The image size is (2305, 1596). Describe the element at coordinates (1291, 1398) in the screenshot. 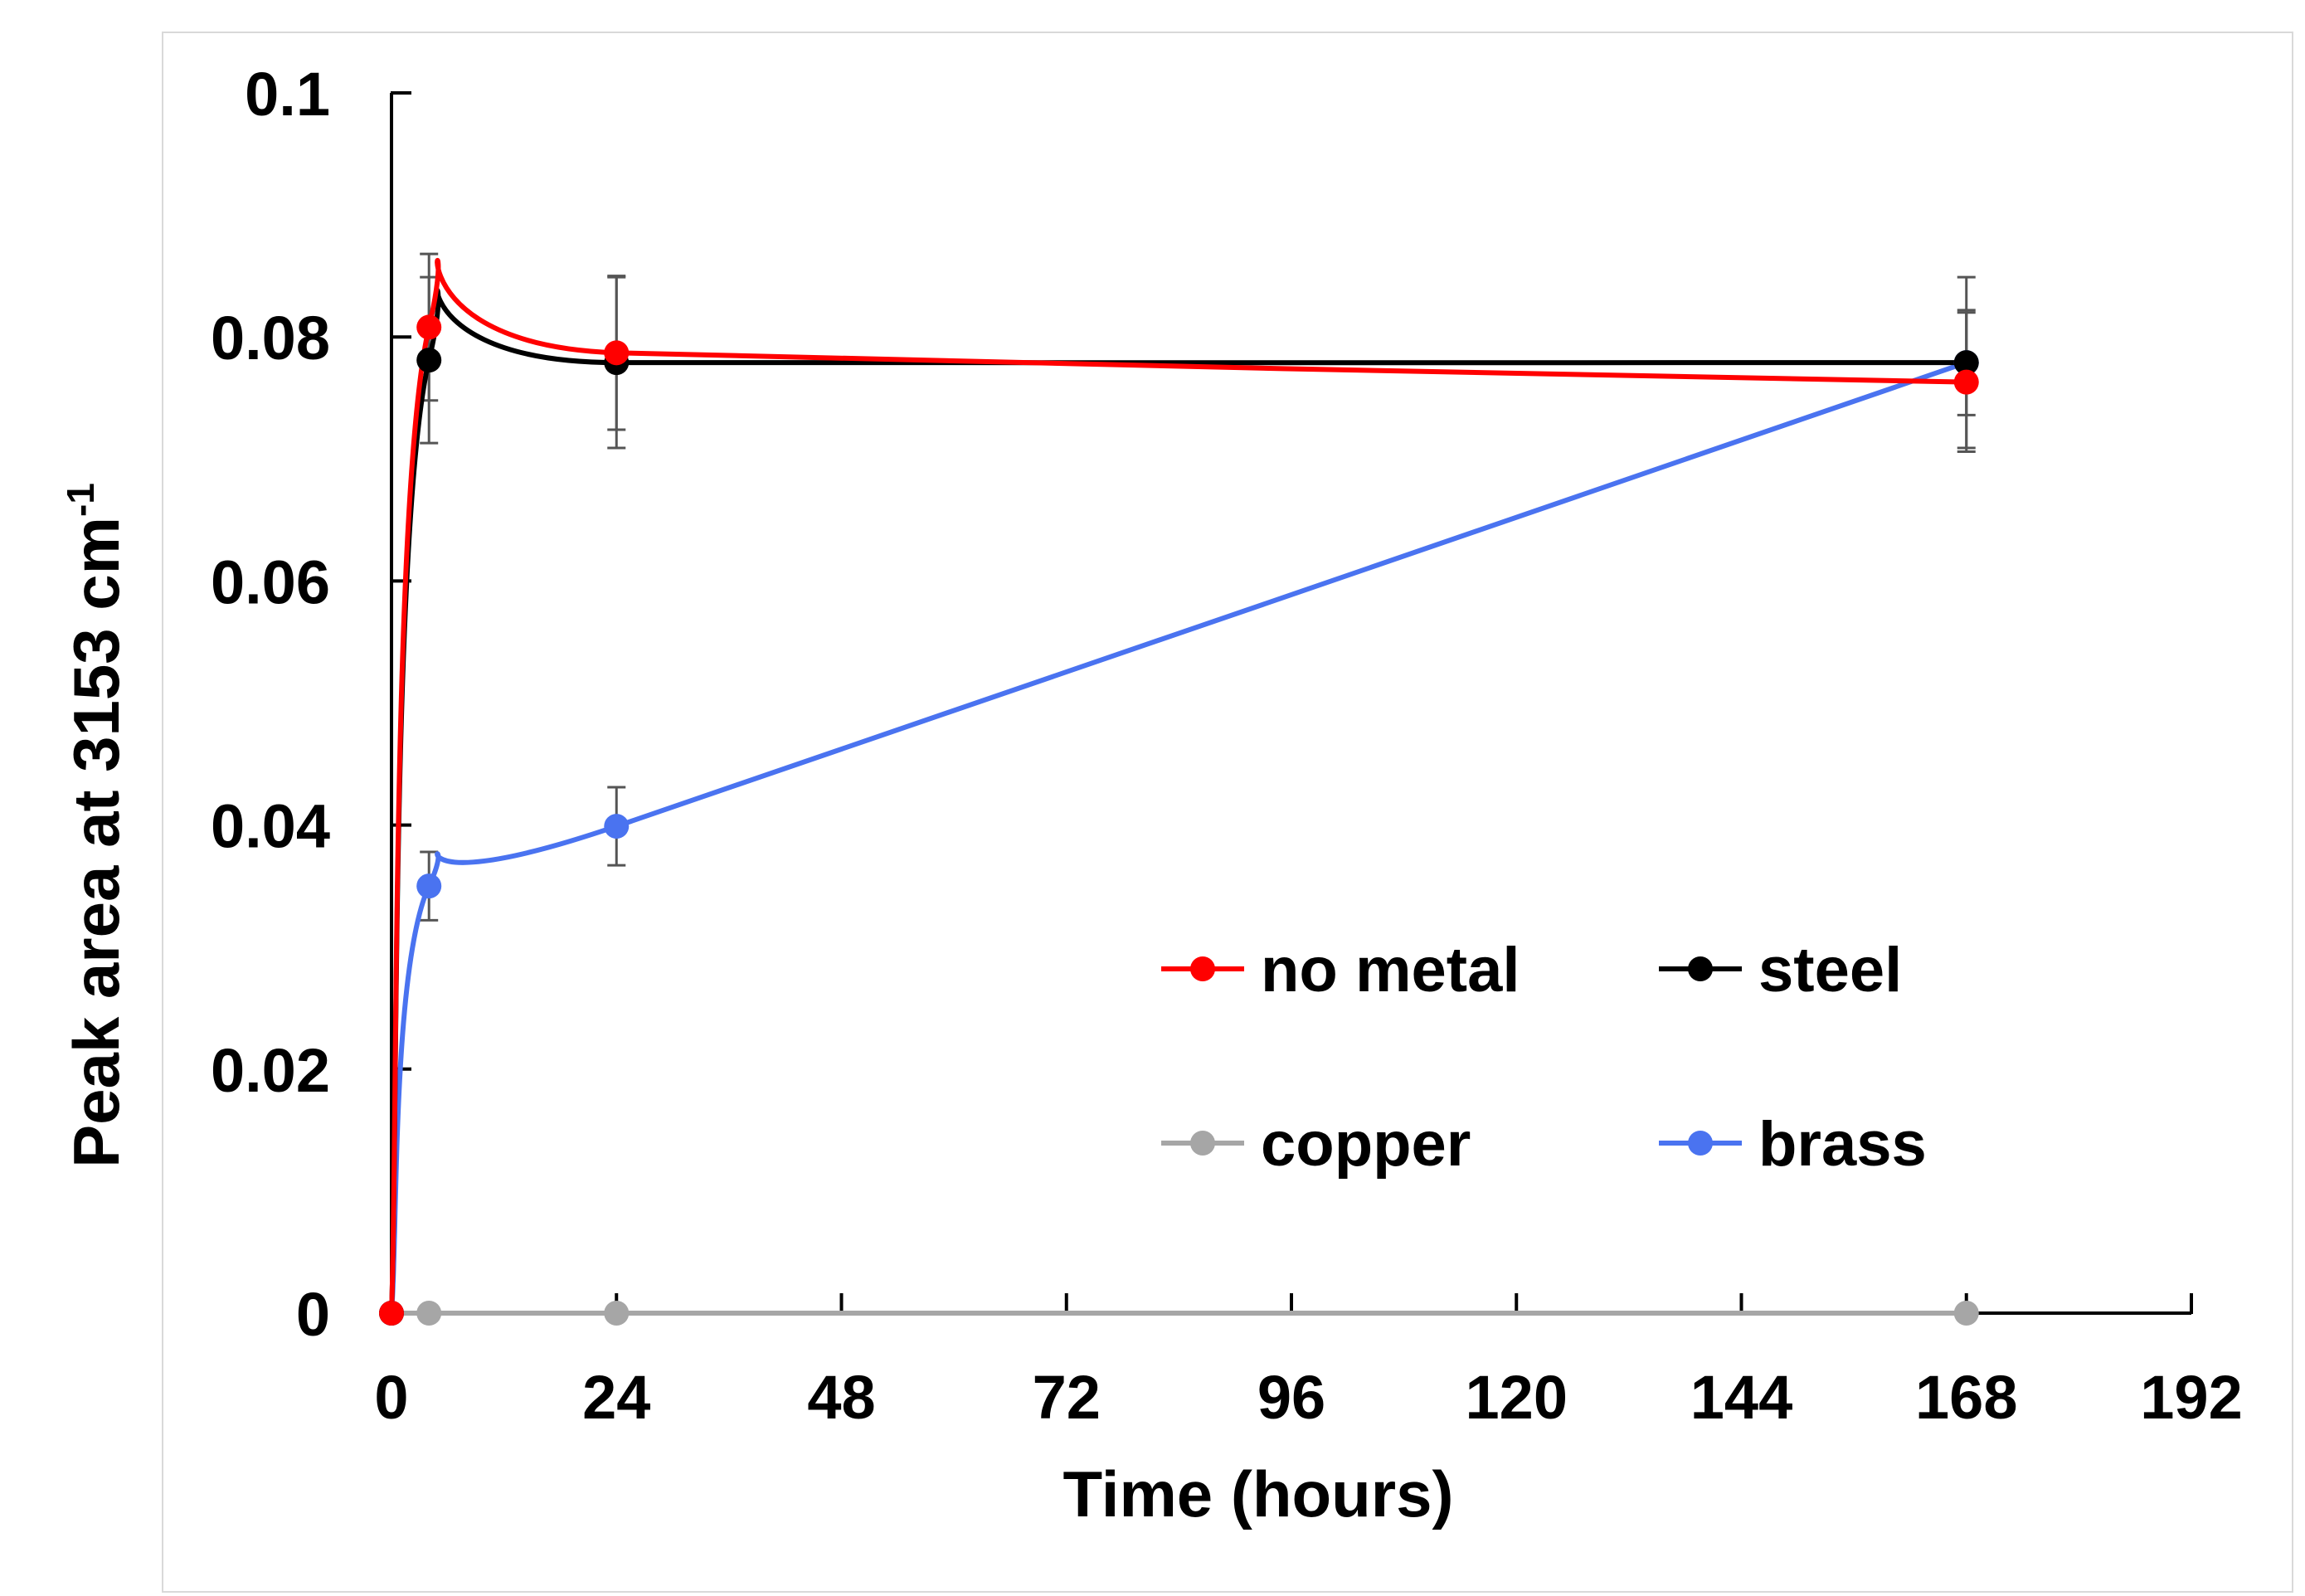

I see `x-tick-label: 96` at that location.